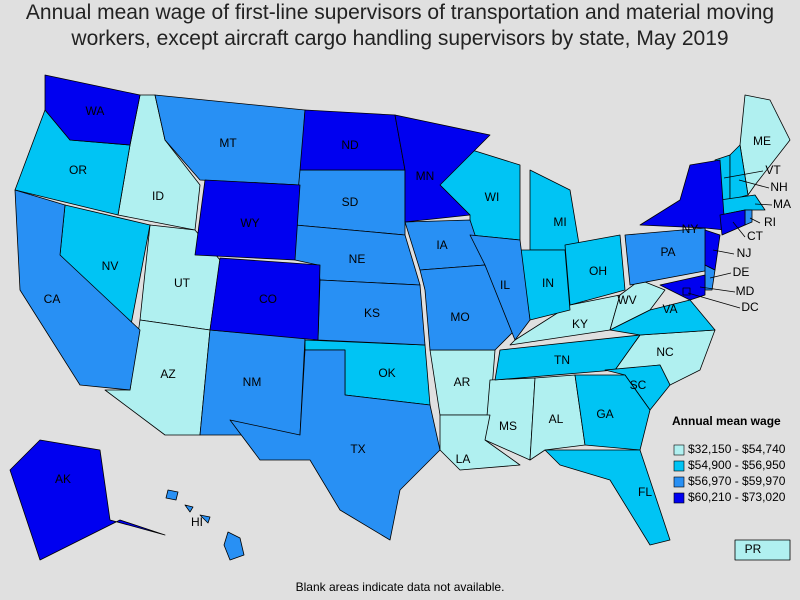  I want to click on footnote: Blank areas indicate data not available., so click(400, 587).